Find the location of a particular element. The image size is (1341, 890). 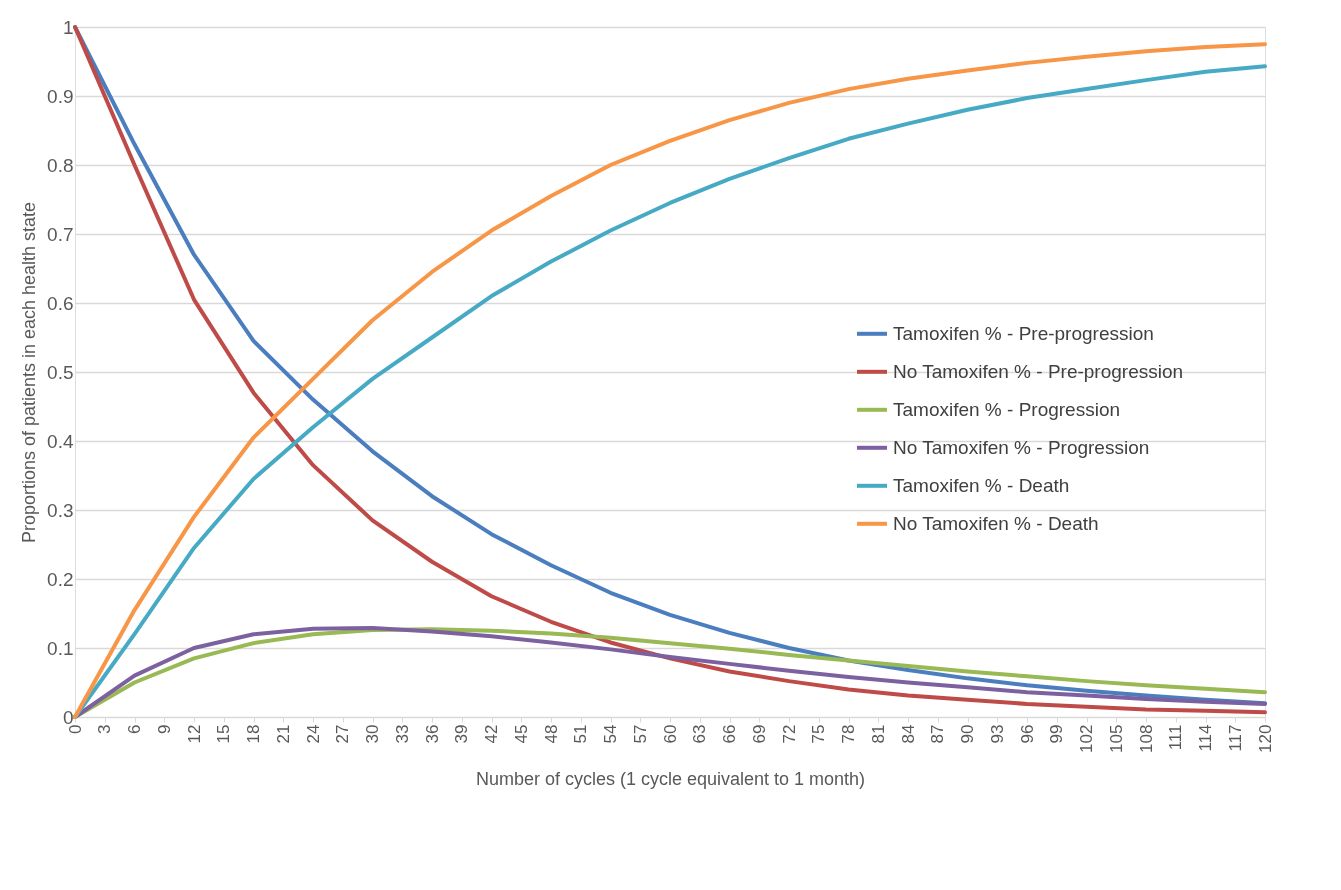

x-tick-label: 81 is located at coordinates (878, 734).